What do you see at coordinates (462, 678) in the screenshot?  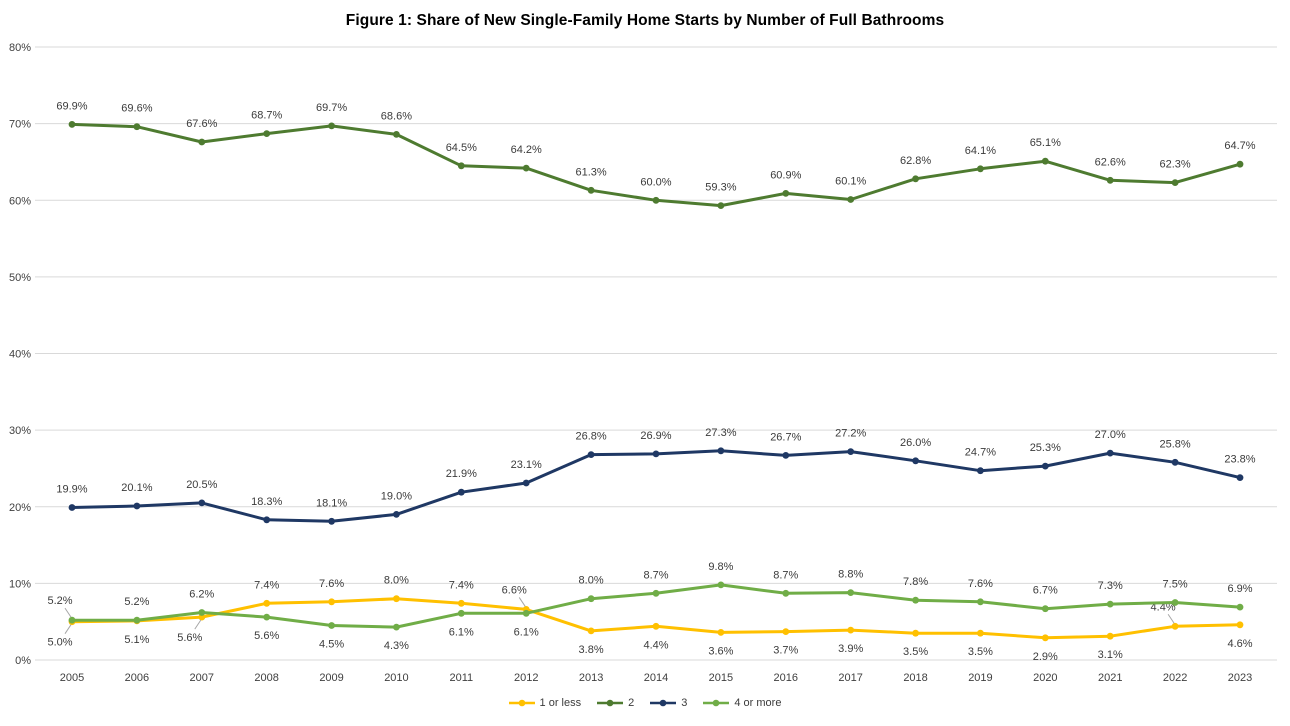 I see `x-tick-label: 2011` at bounding box center [462, 678].